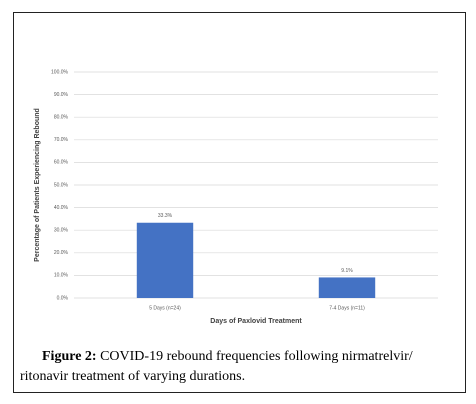 This screenshot has width=476, height=404. What do you see at coordinates (61, 231) in the screenshot?
I see `y-tick-label: 30.0%` at bounding box center [61, 231].